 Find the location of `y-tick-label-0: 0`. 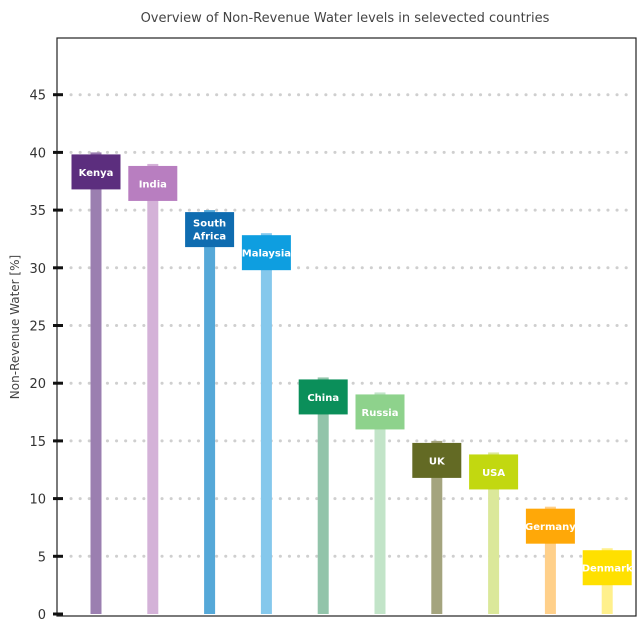

y-tick-label-0: 0 is located at coordinates (42, 615).